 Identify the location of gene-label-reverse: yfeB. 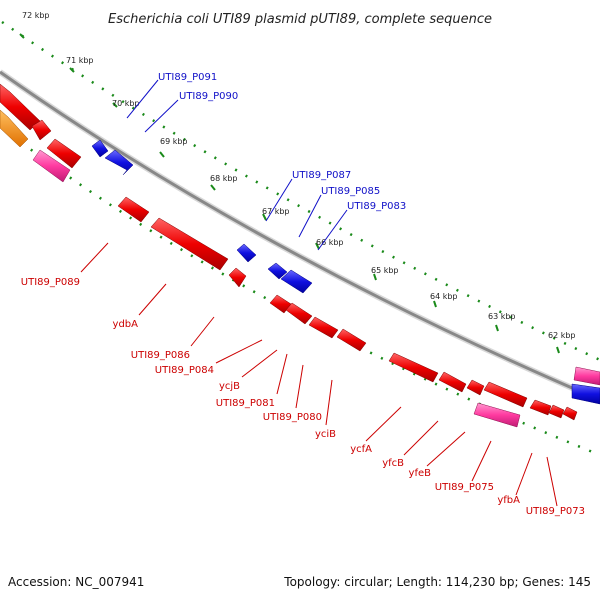
(420, 473).